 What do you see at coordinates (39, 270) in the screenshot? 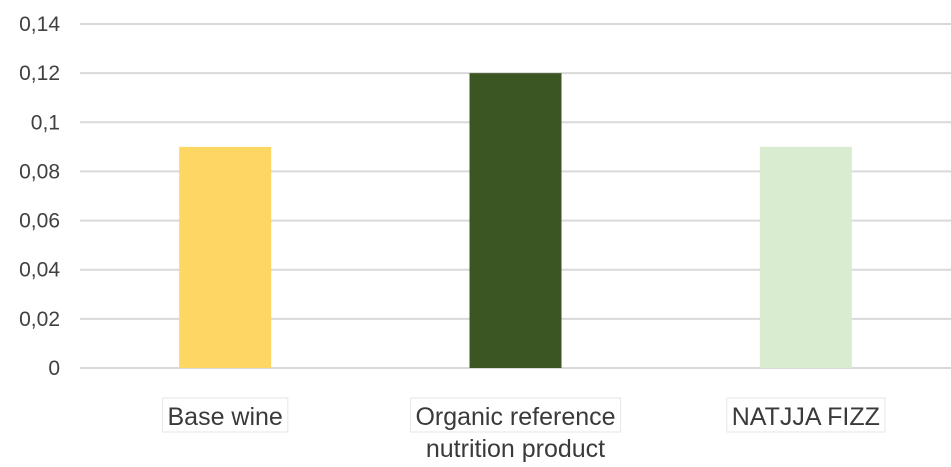
I see `y-tick-label: 0,04` at bounding box center [39, 270].